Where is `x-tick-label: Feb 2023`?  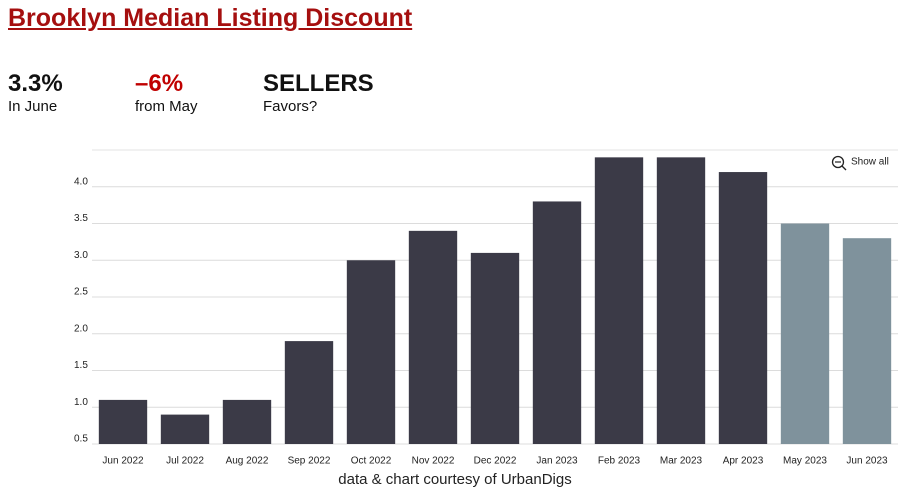 x-tick-label: Feb 2023 is located at coordinates (619, 461).